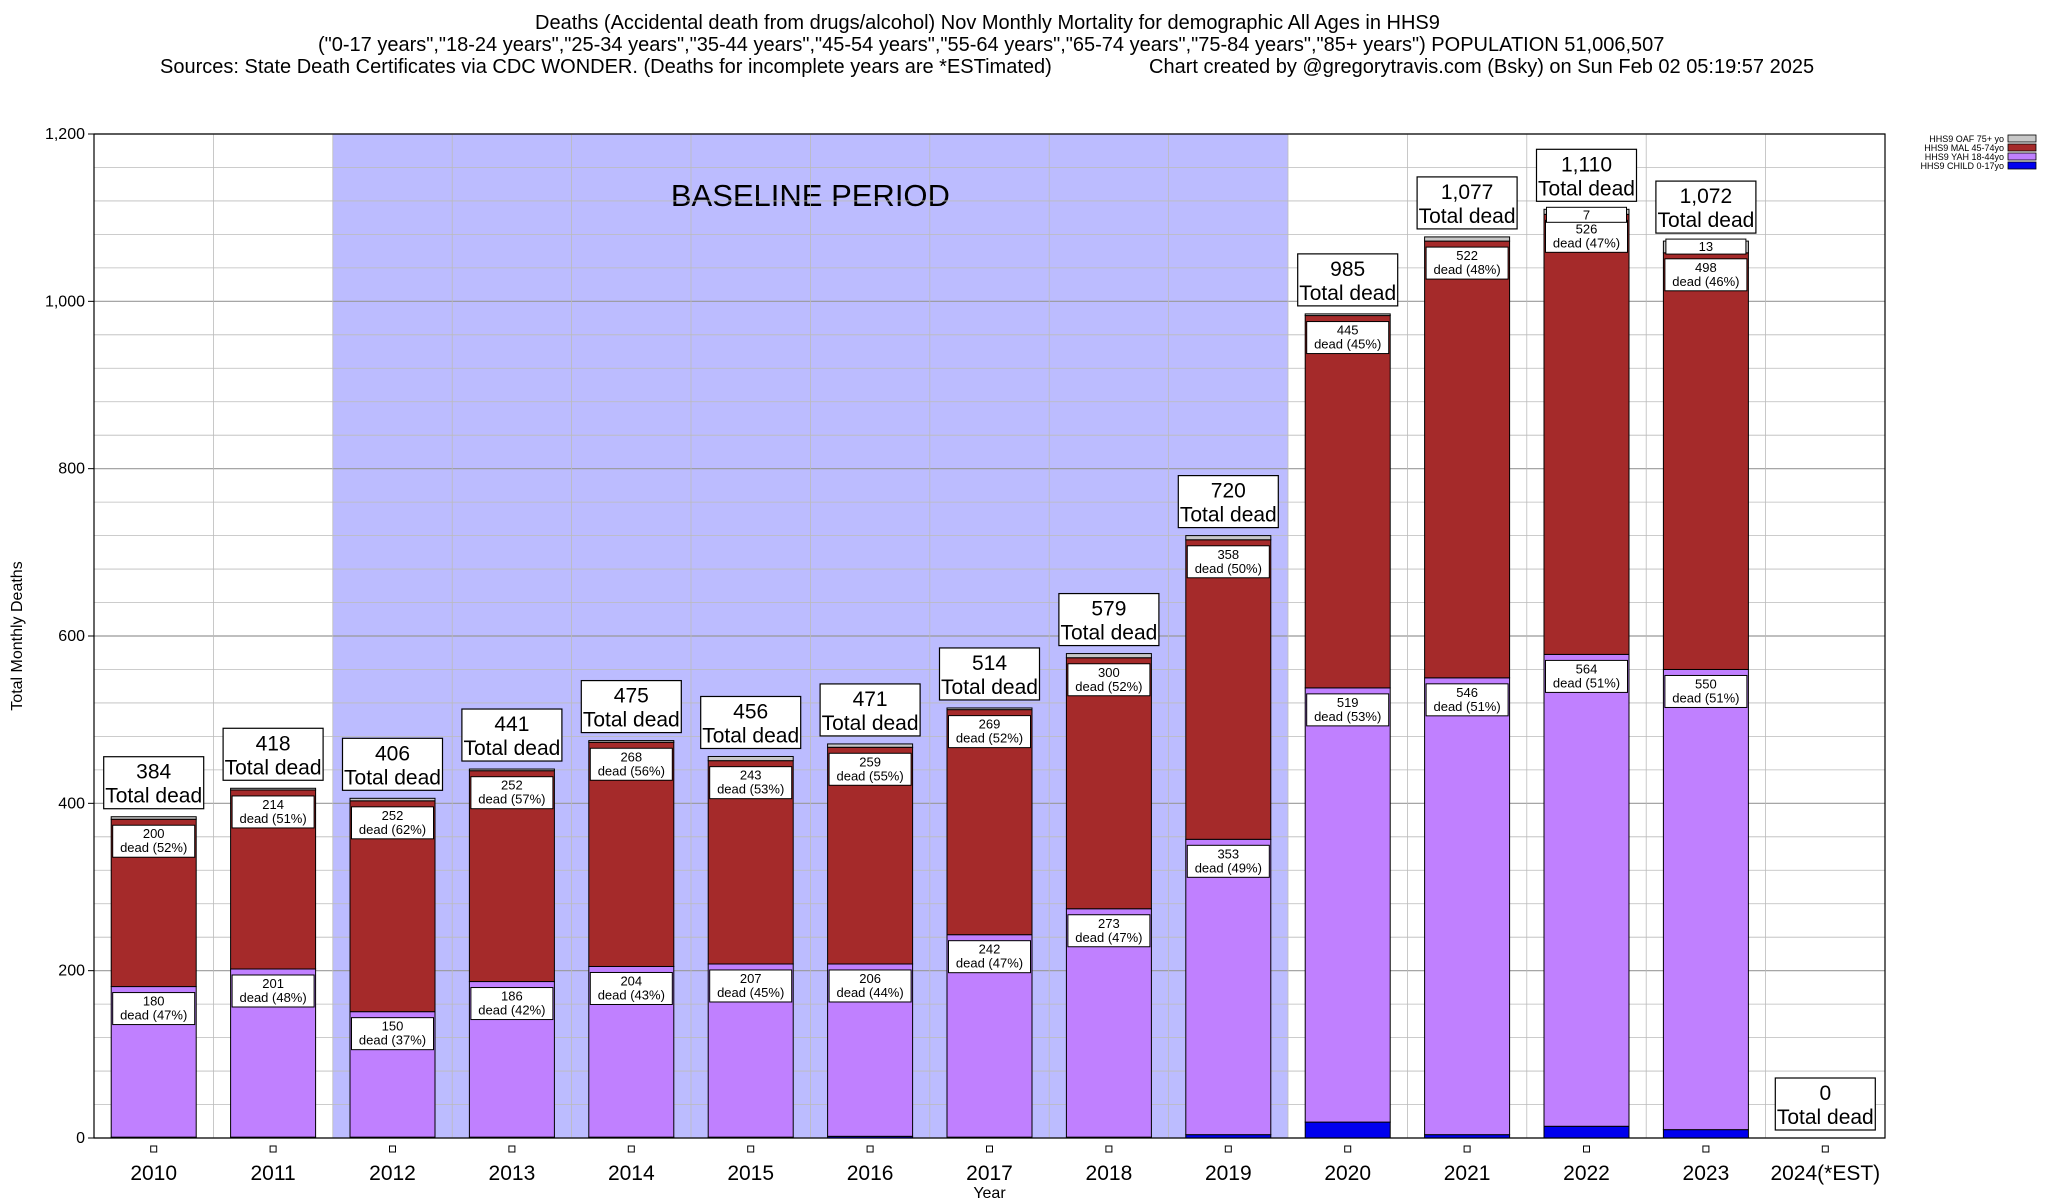 The height and width of the screenshot is (1200, 2048). What do you see at coordinates (1705, 281) in the screenshot?
I see `segment-label-percent: dead (46%)` at bounding box center [1705, 281].